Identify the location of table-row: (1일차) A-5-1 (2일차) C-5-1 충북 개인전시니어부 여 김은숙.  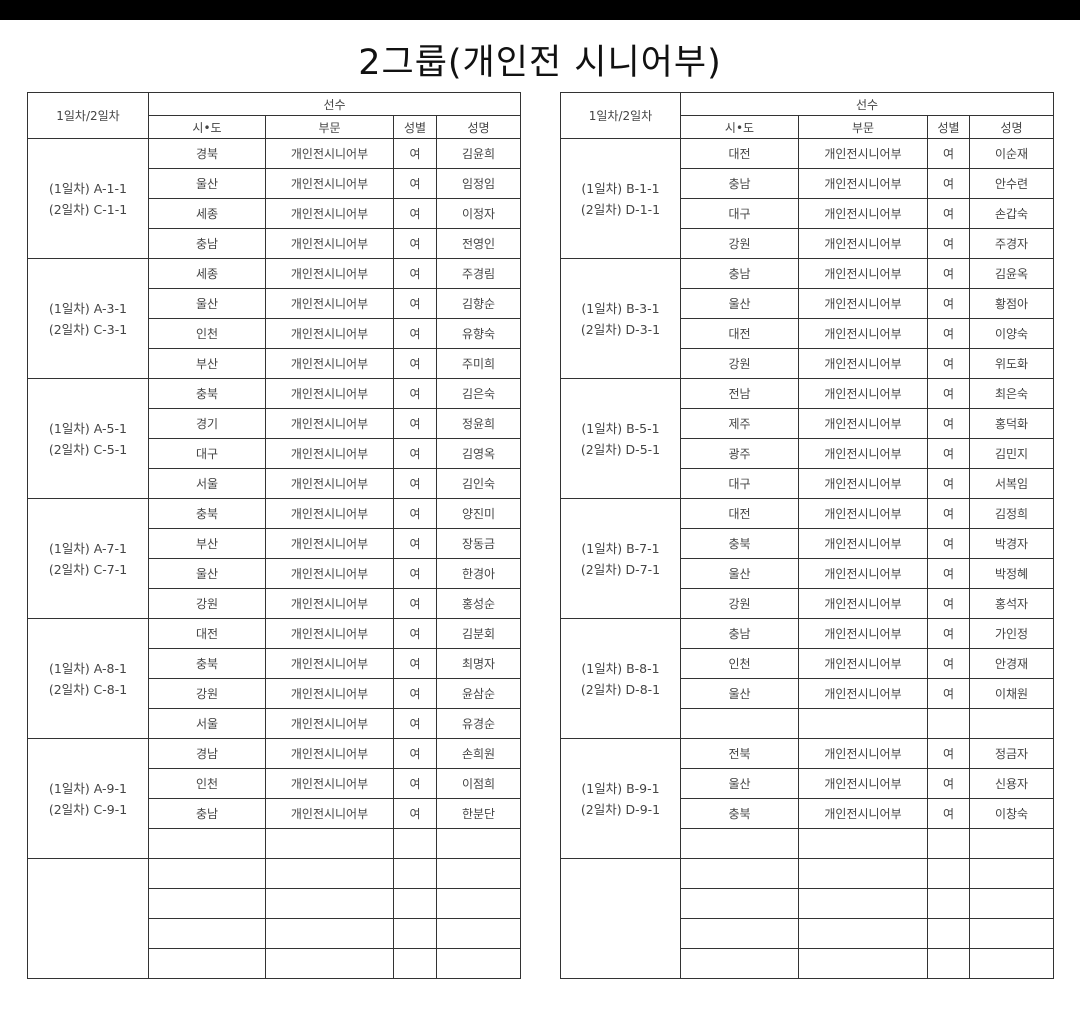
(274, 438).